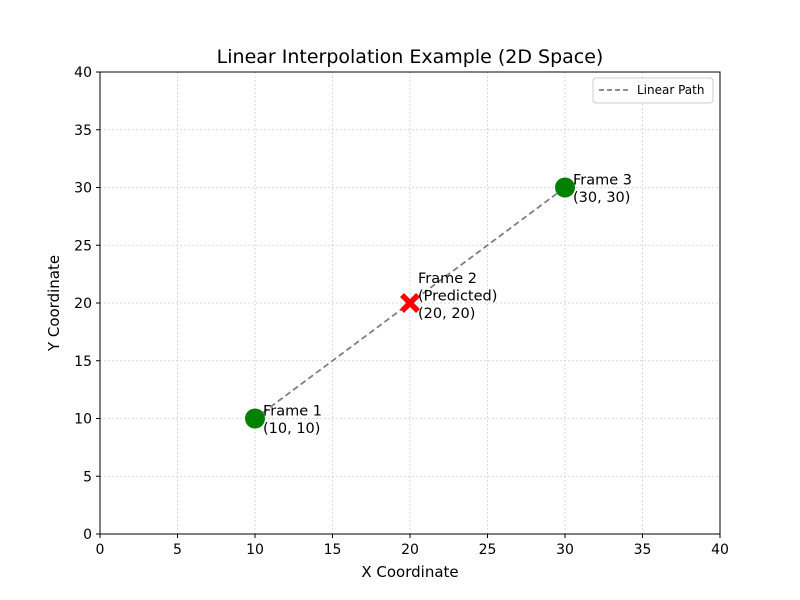 This screenshot has height=600, width=800. Describe the element at coordinates (488, 550) in the screenshot. I see `x-tick-label: 25` at that location.